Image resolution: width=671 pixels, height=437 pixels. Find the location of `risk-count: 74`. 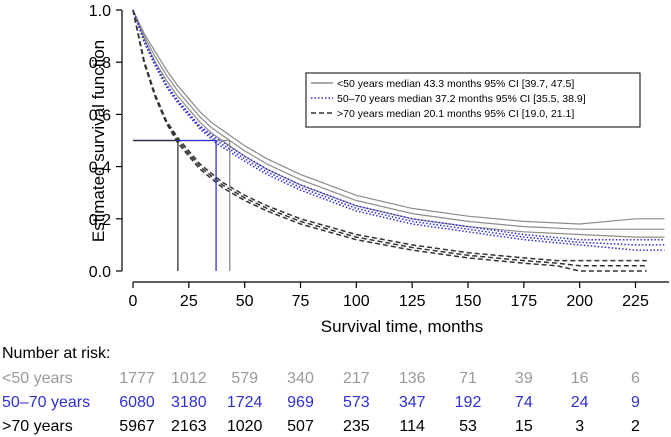

risk-count: 74 is located at coordinates (524, 402).